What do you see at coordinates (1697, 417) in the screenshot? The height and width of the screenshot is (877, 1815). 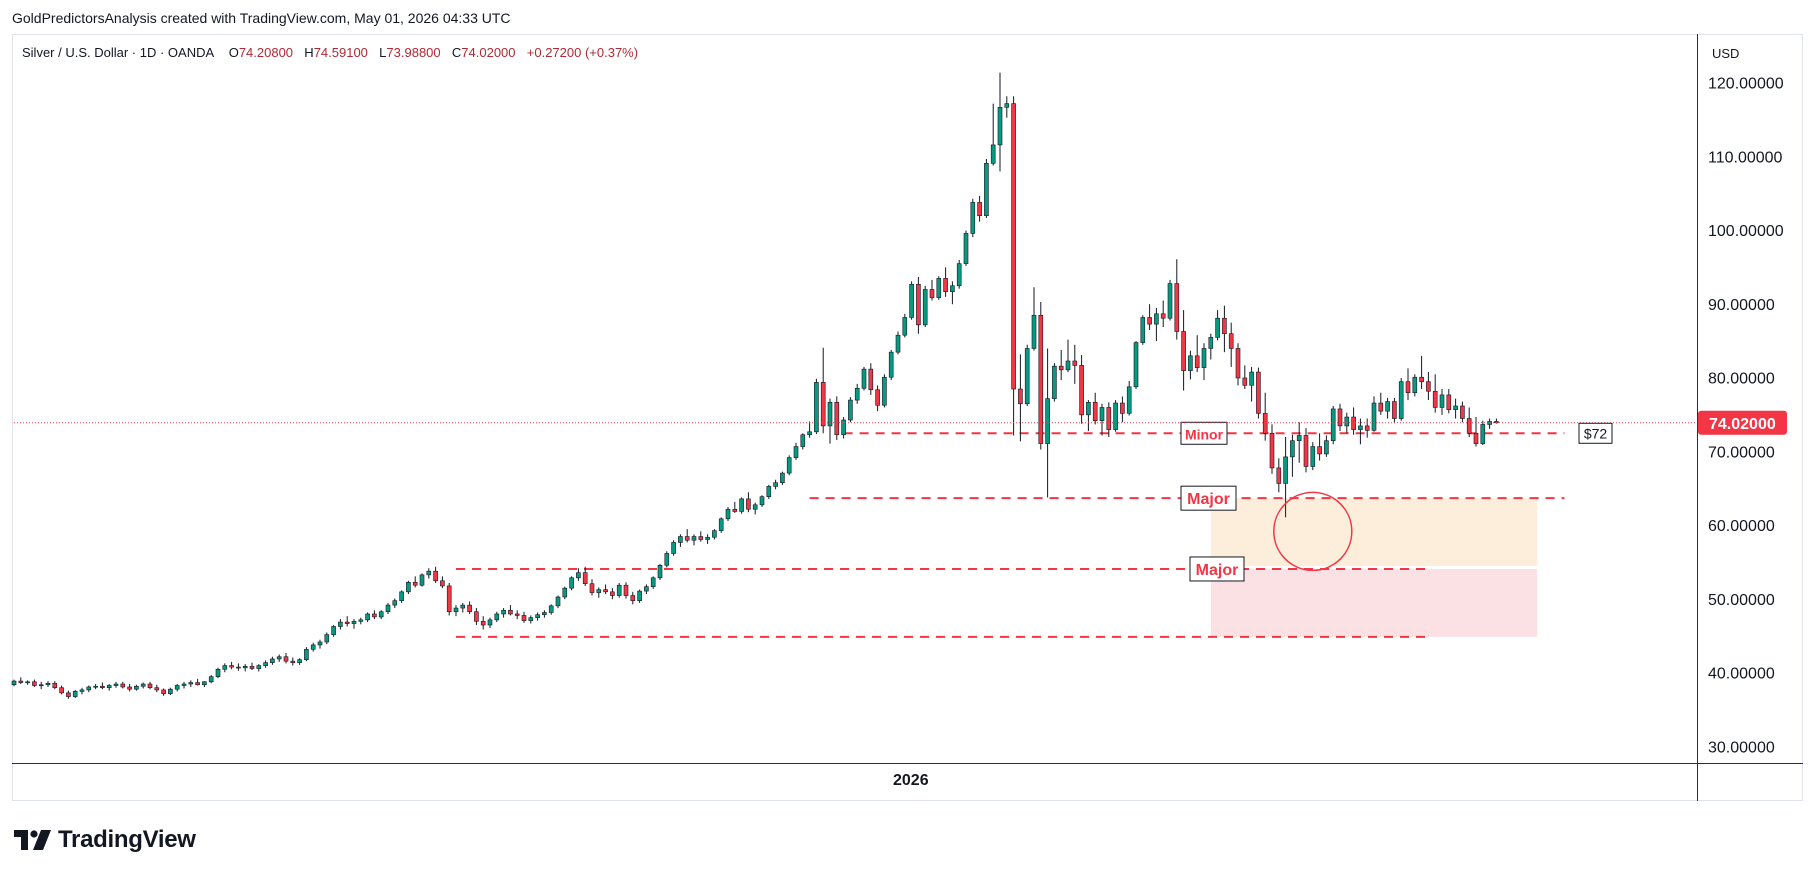 I see `price-axis-border` at bounding box center [1697, 417].